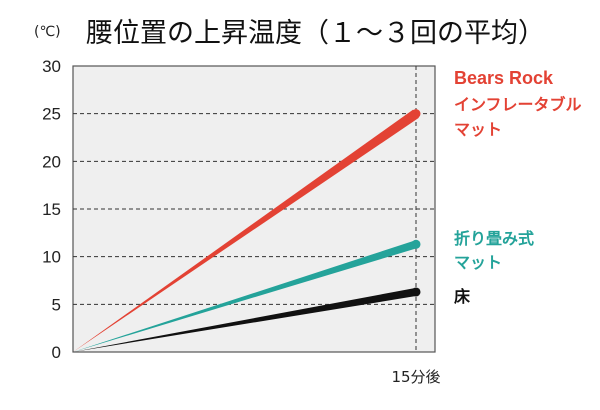 The height and width of the screenshot is (410, 600). I want to click on y-tick-label: 10, so click(51, 257).